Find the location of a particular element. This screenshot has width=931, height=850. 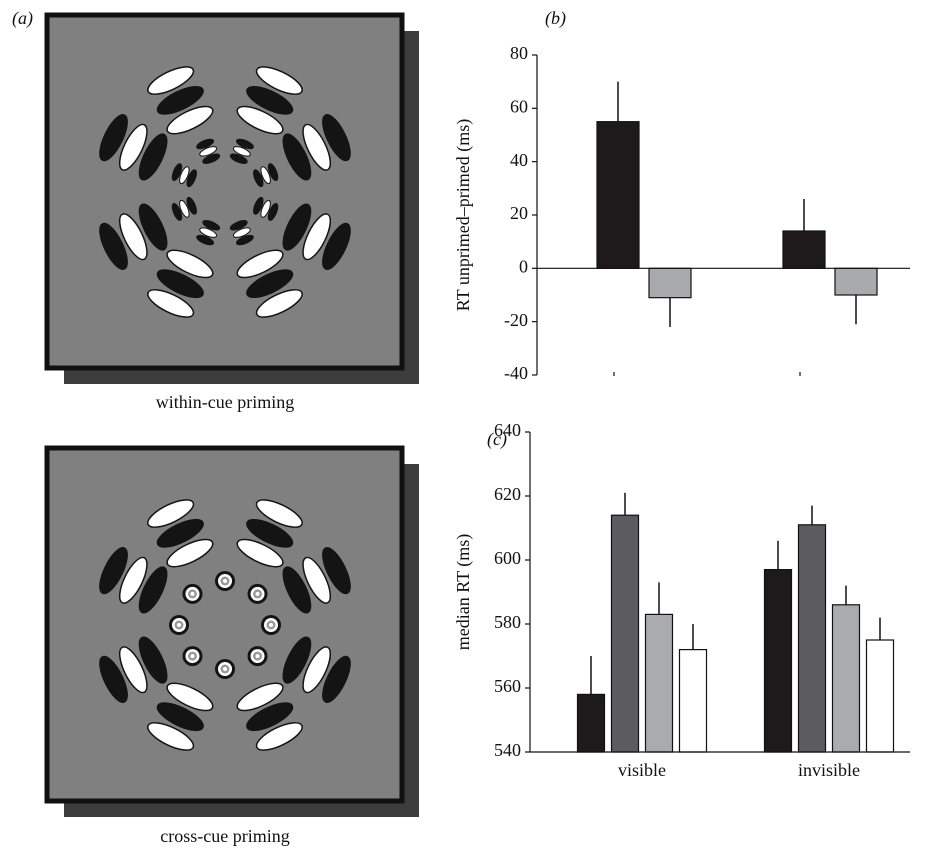

y-tick-label: 0 is located at coordinates (523, 266).